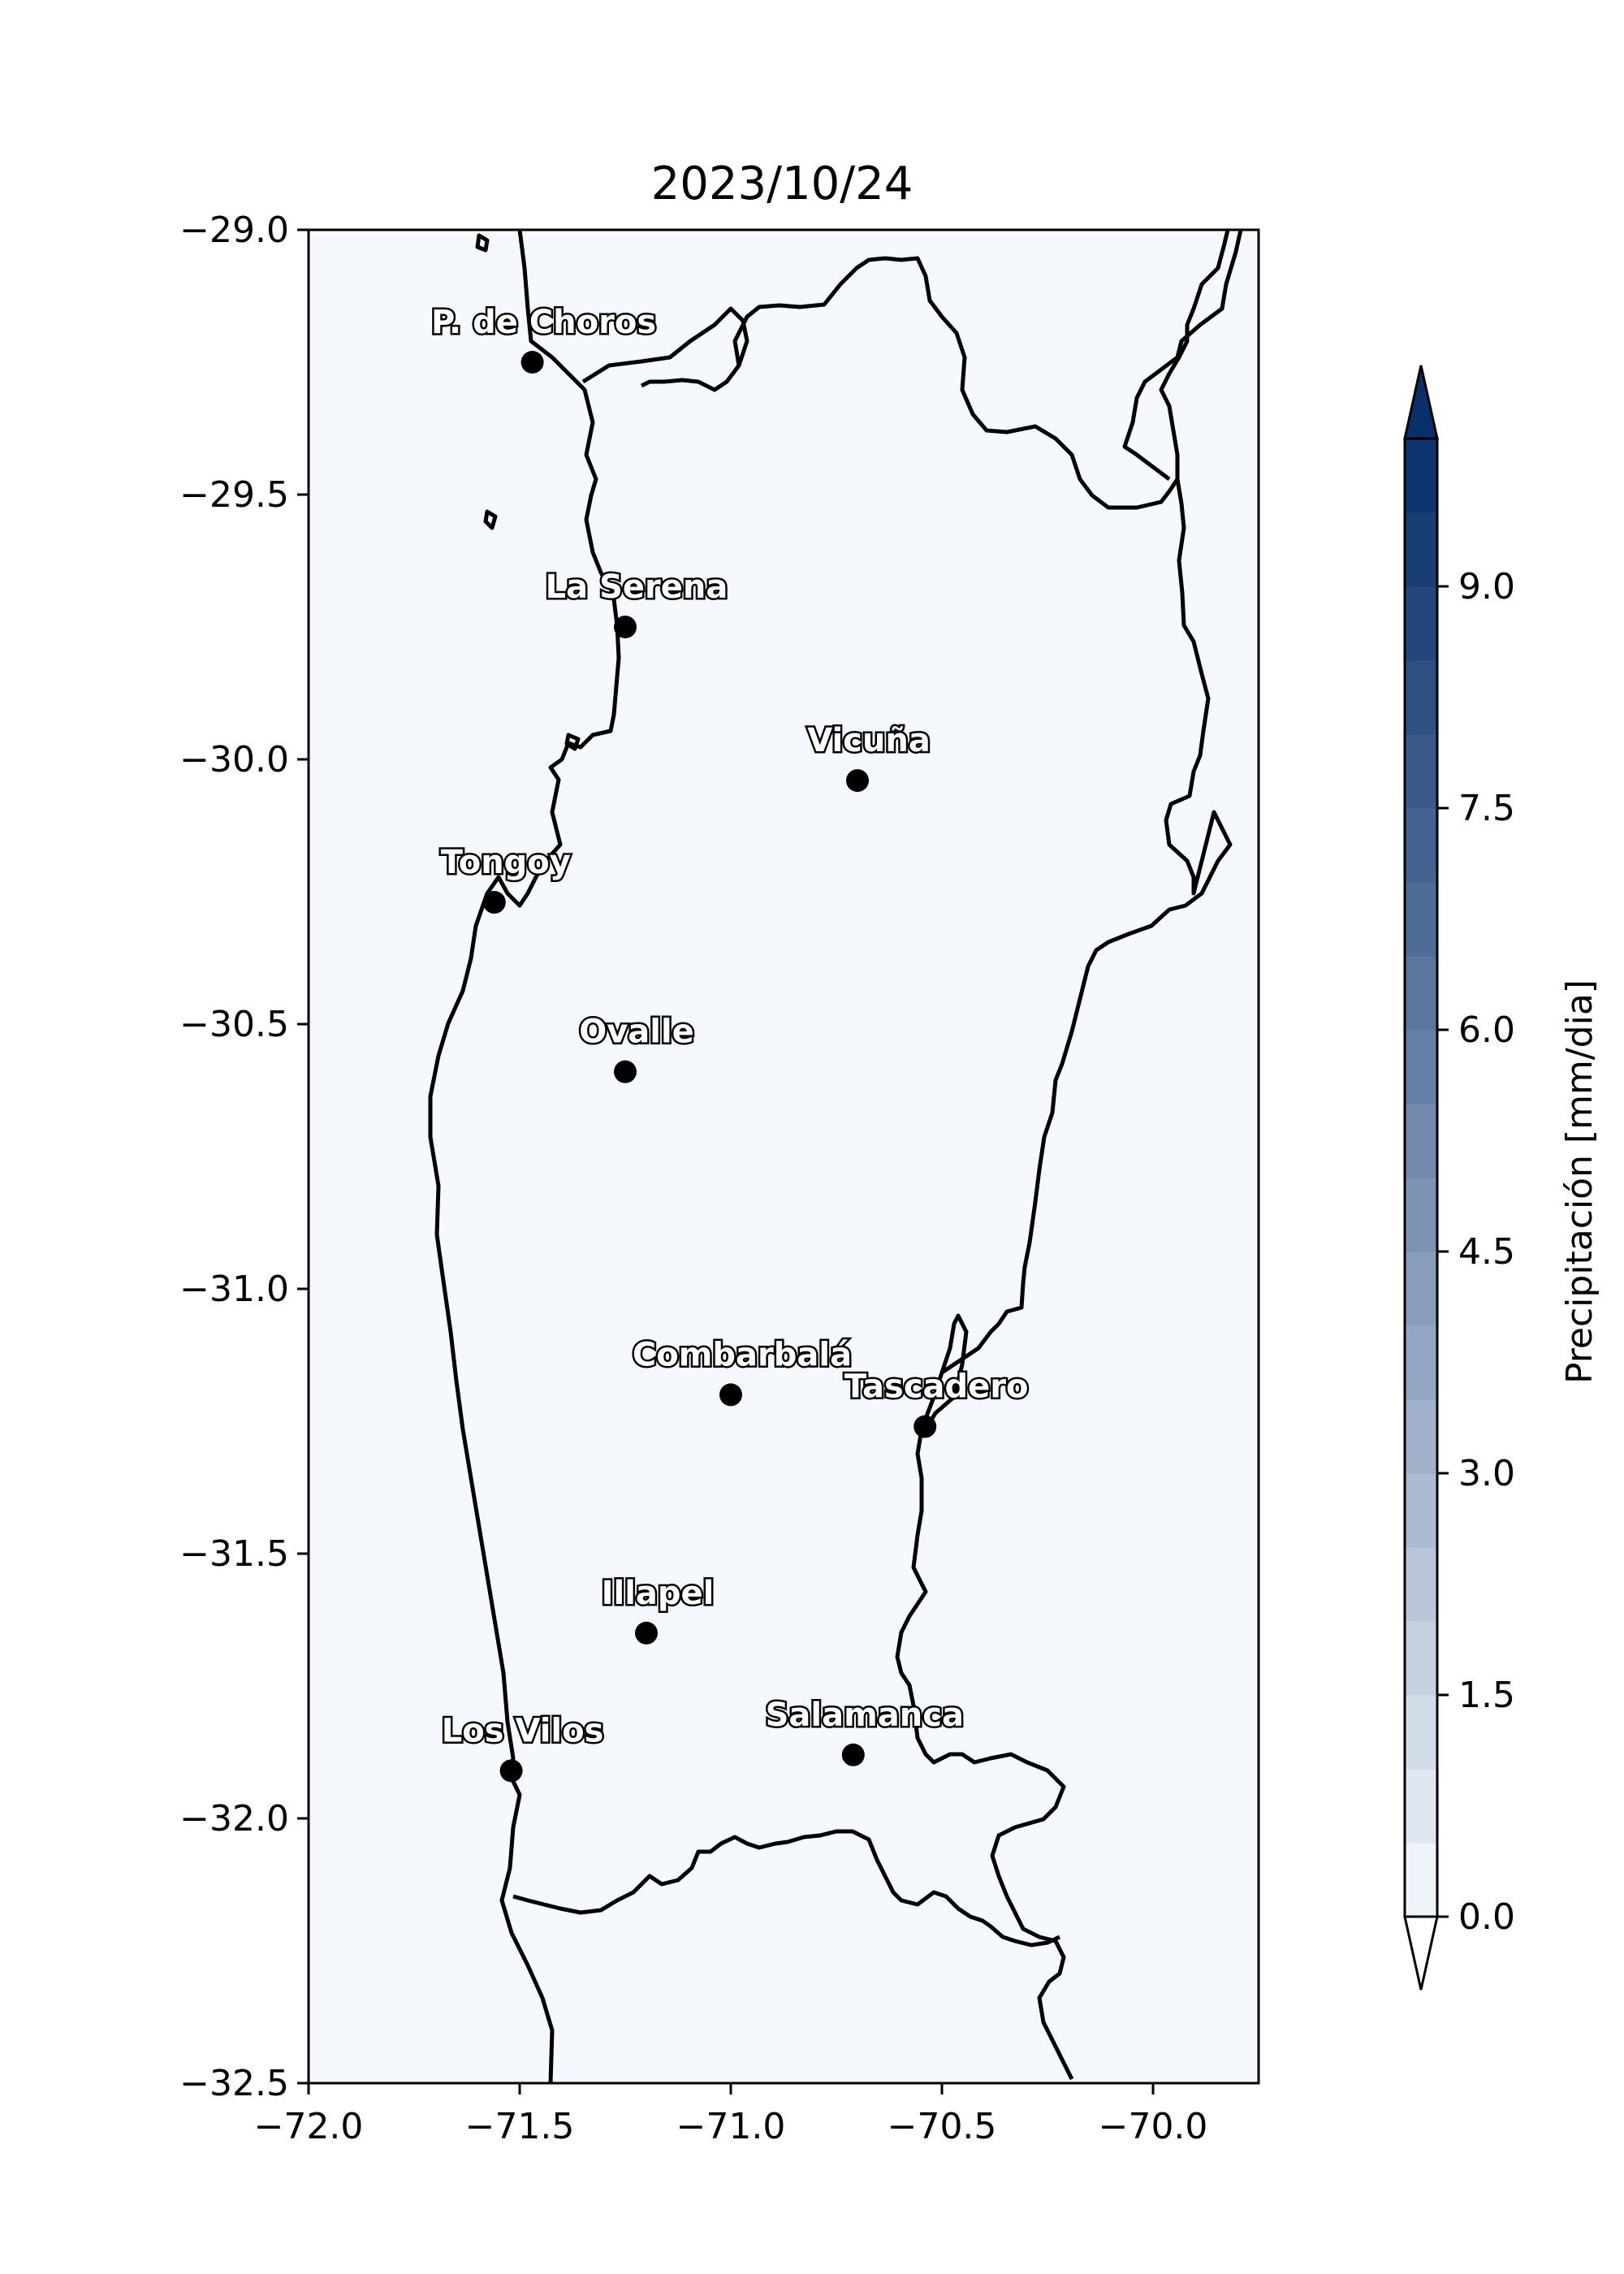 The width and height of the screenshot is (1624, 2274). I want to click on colorbar-label: Precipitación [mm/dia], so click(1580, 1182).